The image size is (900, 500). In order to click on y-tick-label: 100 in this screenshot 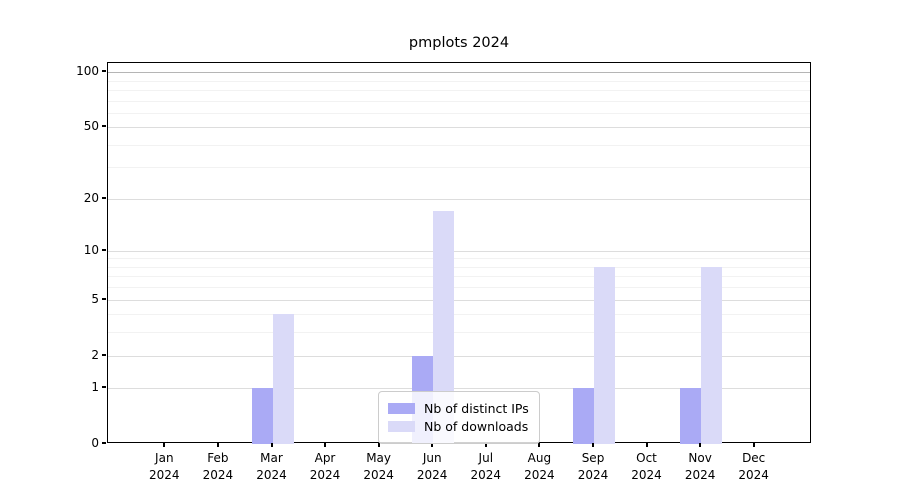, I will do `click(87, 71)`.